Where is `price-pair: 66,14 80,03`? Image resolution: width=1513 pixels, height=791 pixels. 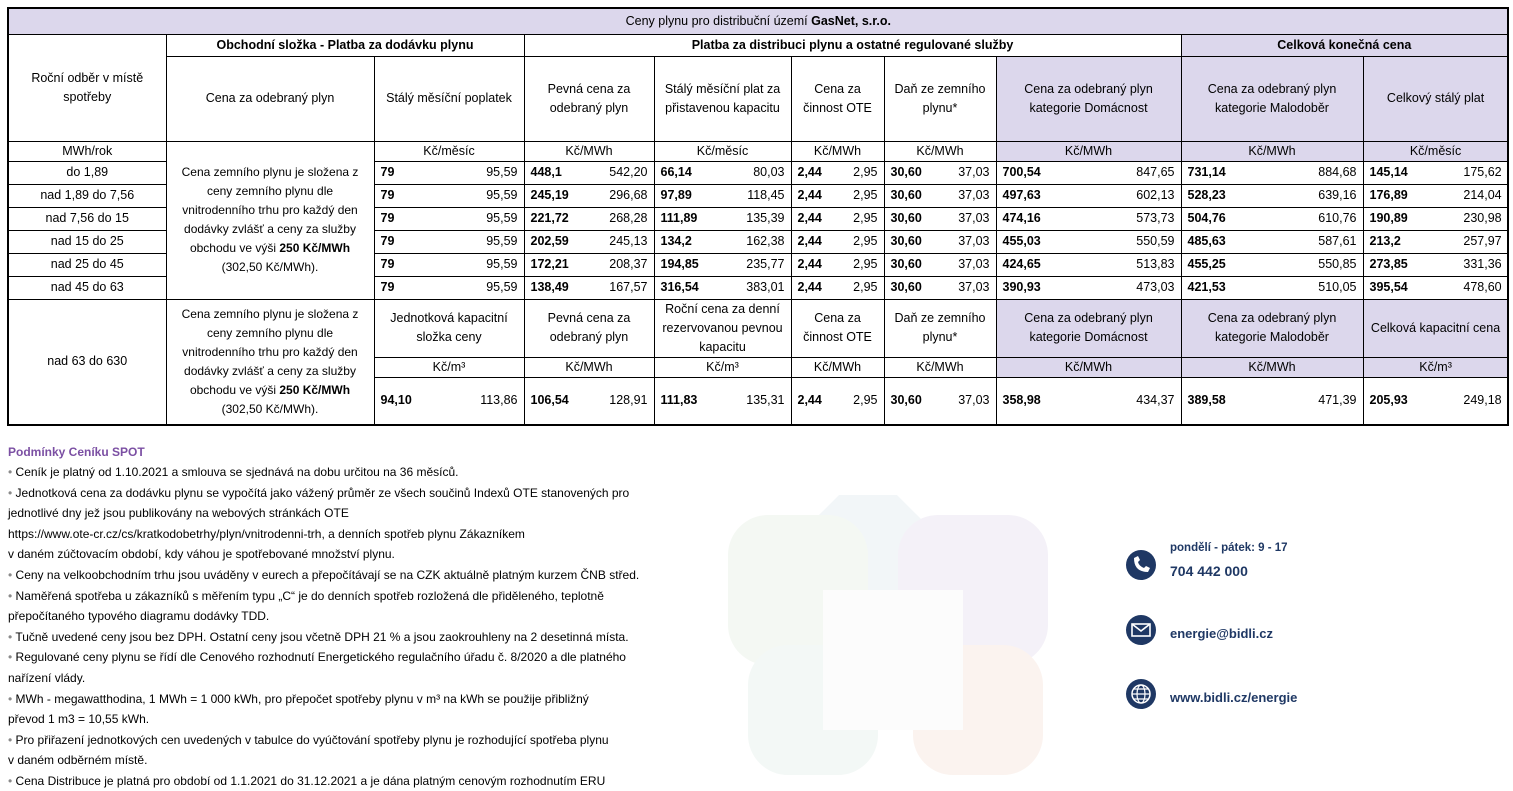 price-pair: 66,14 80,03 is located at coordinates (723, 172).